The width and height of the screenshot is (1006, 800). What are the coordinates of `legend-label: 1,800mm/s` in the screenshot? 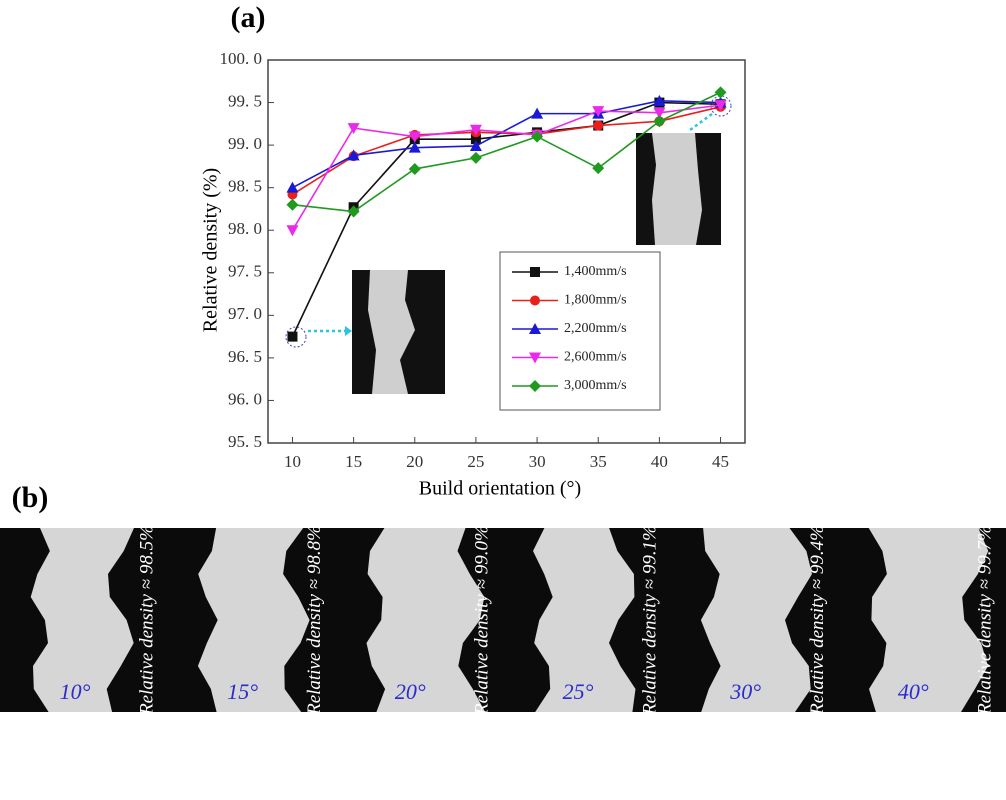 It's located at (595, 300).